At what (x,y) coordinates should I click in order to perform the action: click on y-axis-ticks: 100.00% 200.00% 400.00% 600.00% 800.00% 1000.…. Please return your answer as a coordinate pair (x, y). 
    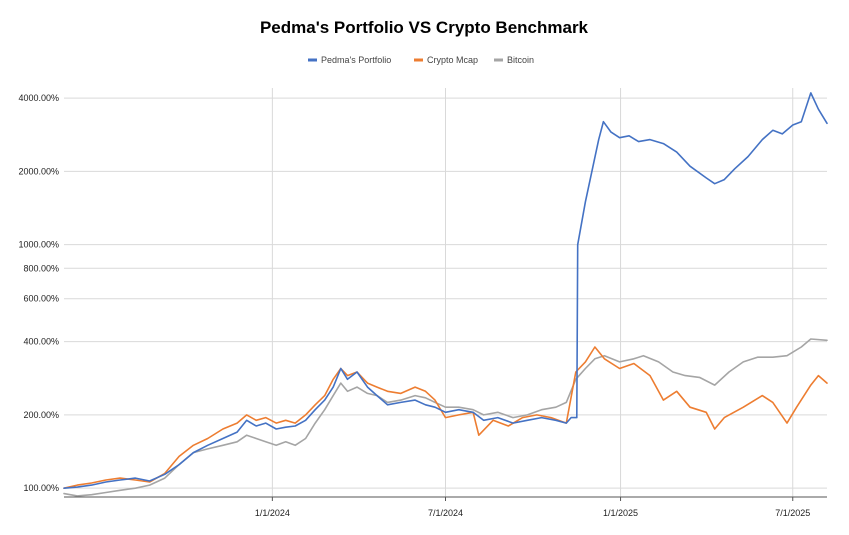
    Looking at the image, I should click on (38, 293).